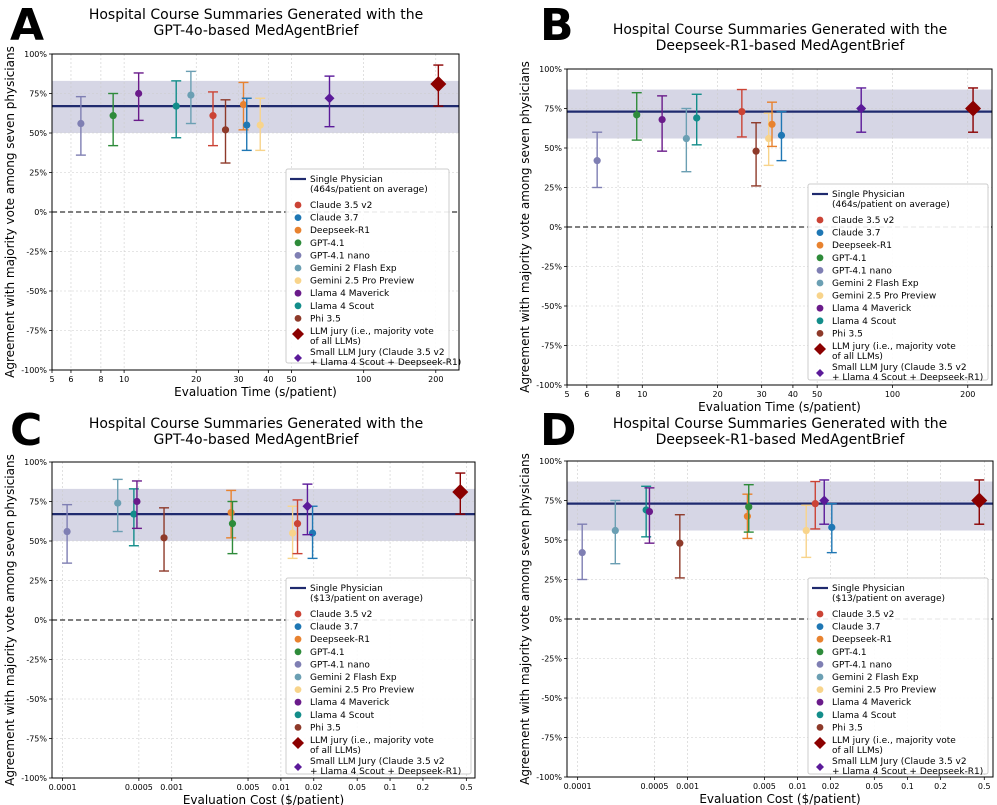  I want to click on gpt-4-1-nano-point, so click(81, 123).